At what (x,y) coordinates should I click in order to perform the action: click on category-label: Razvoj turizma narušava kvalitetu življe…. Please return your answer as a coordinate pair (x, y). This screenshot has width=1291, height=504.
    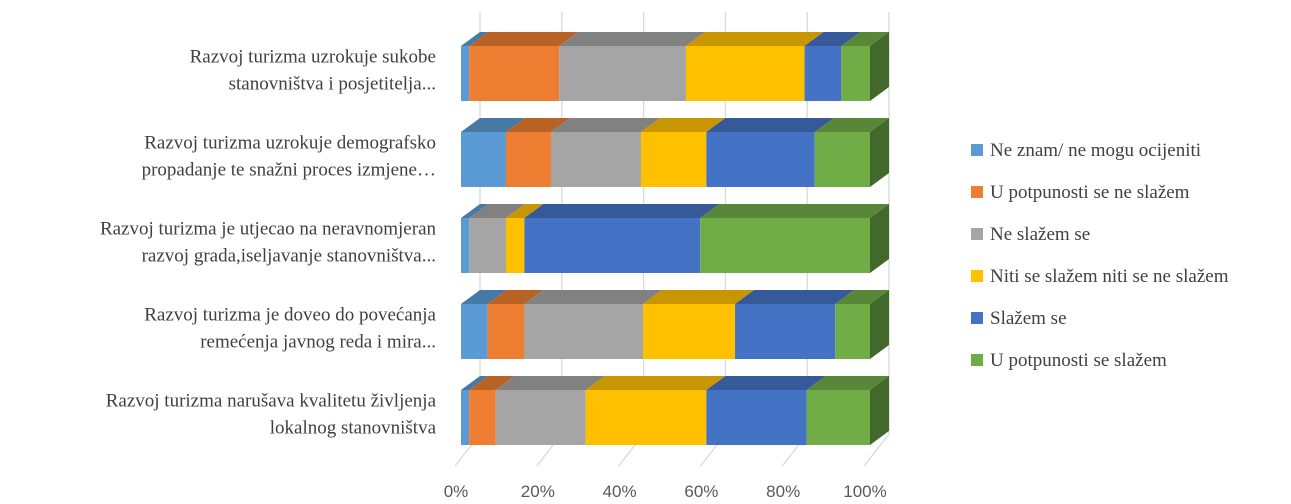
    Looking at the image, I should click on (271, 415).